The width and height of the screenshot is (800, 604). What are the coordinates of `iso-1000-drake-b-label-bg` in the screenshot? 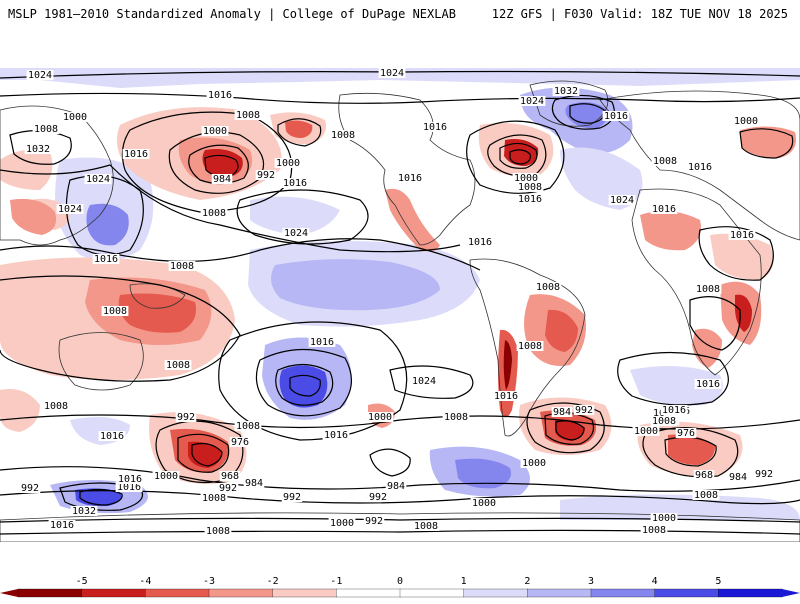 It's located at (534, 463).